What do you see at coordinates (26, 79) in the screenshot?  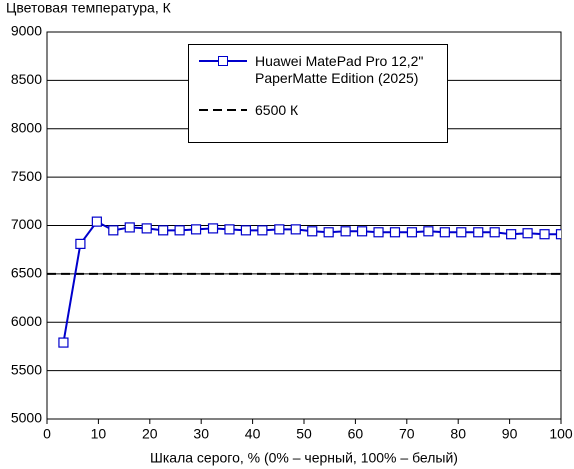 I see `y-tick-label: 8500` at bounding box center [26, 79].